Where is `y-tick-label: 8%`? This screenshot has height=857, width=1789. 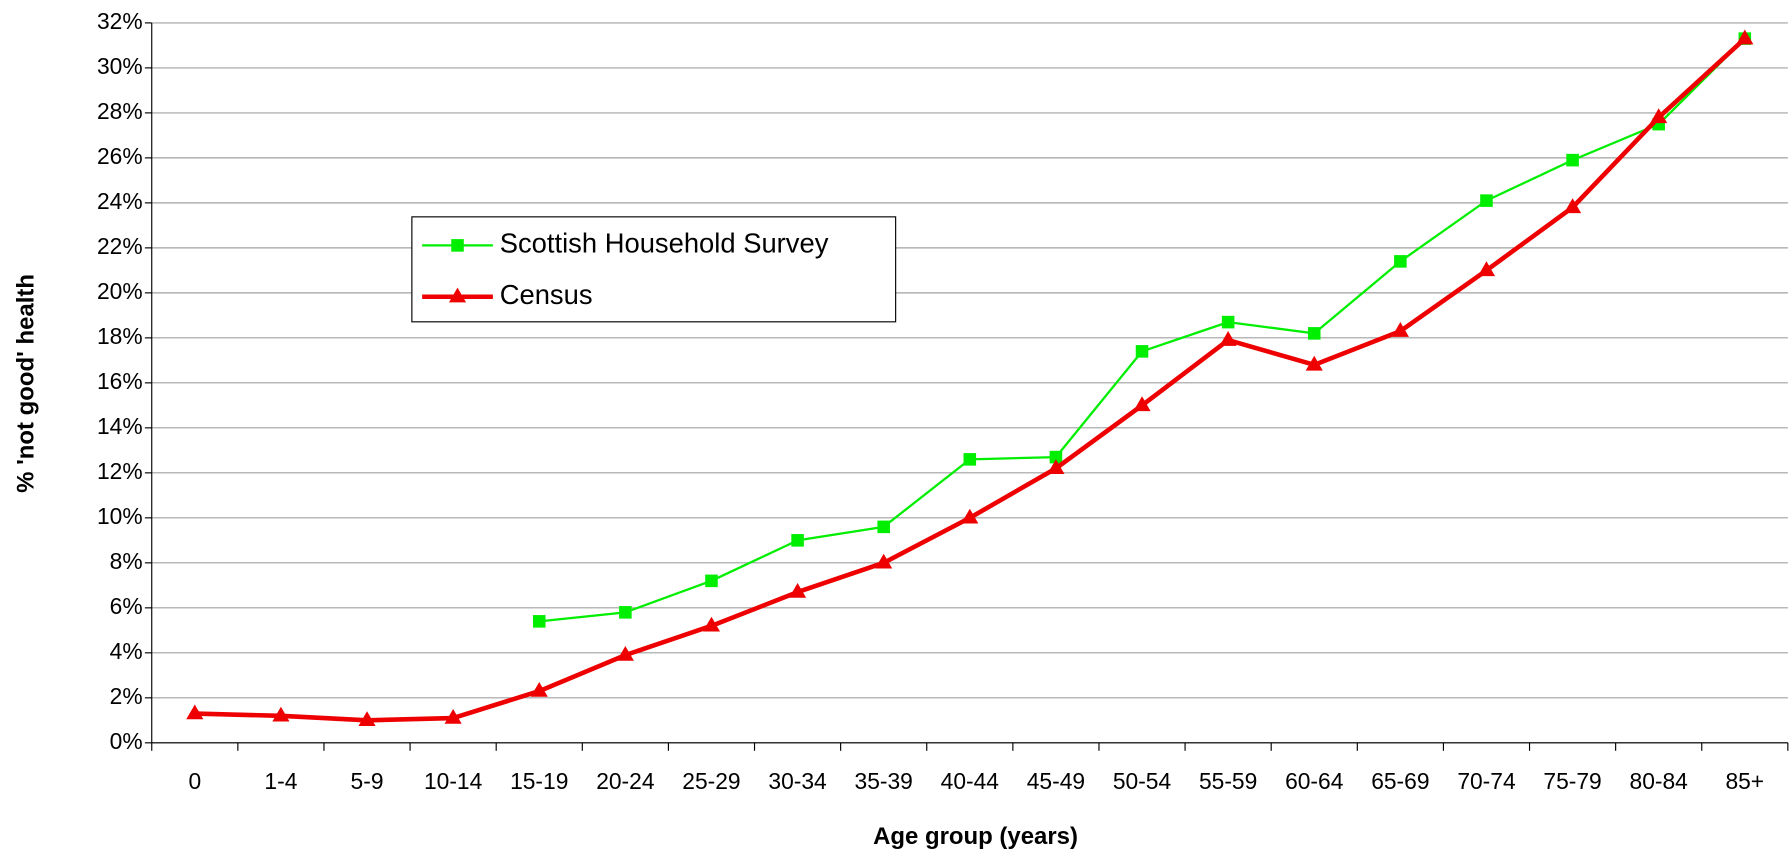
y-tick-label: 8% is located at coordinates (126, 561).